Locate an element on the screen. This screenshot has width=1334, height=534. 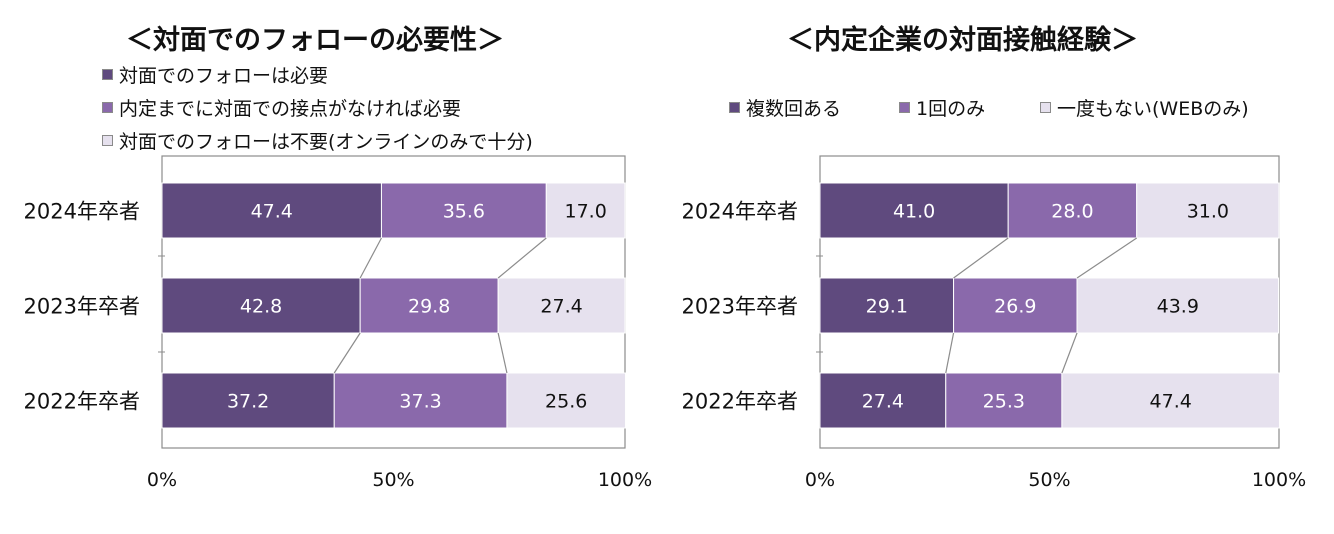
data-label: 37.2 is located at coordinates (248, 402).